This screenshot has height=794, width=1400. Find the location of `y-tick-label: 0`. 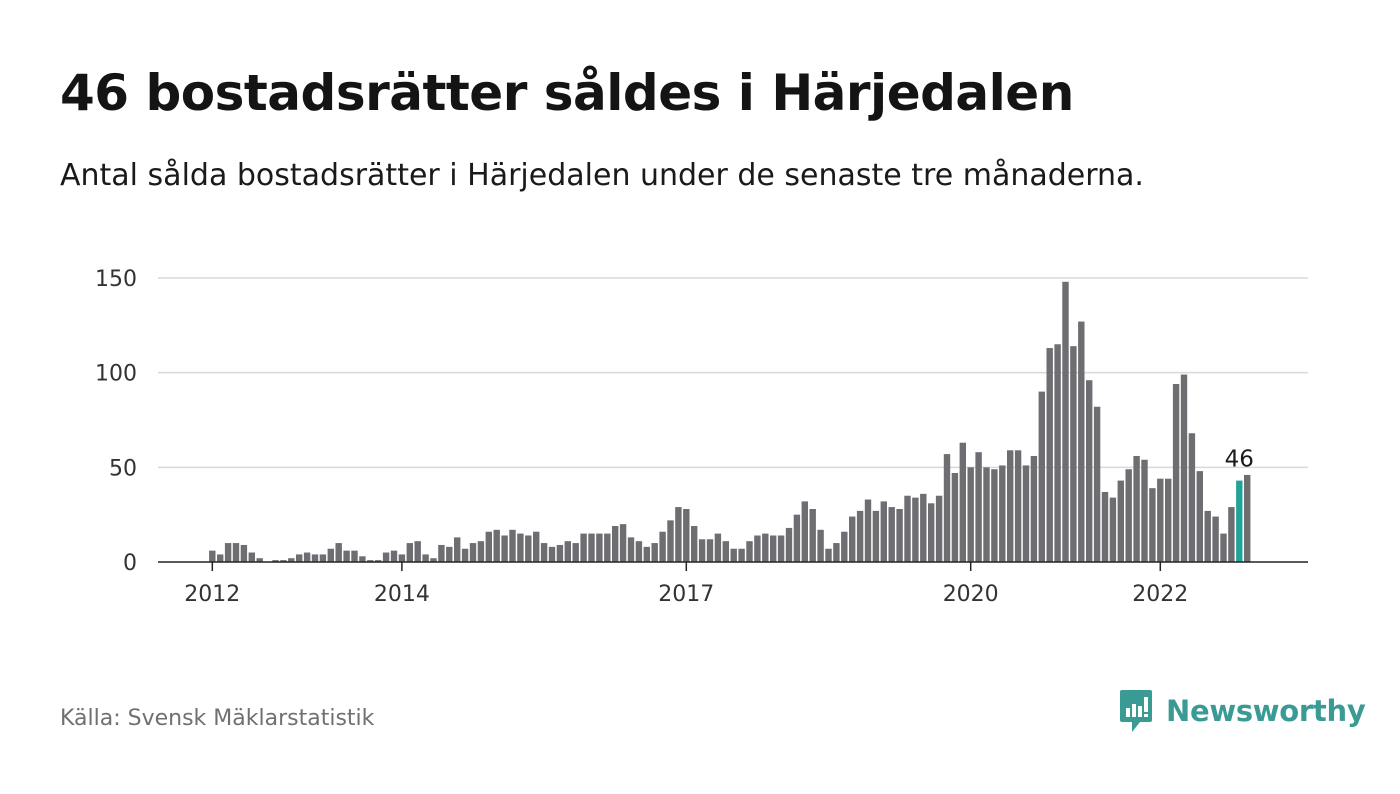

y-tick-label: 0 is located at coordinates (130, 563).